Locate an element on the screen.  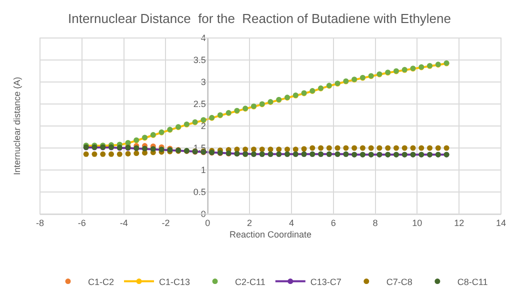
x-tick-label: -4 is located at coordinates (124, 223).